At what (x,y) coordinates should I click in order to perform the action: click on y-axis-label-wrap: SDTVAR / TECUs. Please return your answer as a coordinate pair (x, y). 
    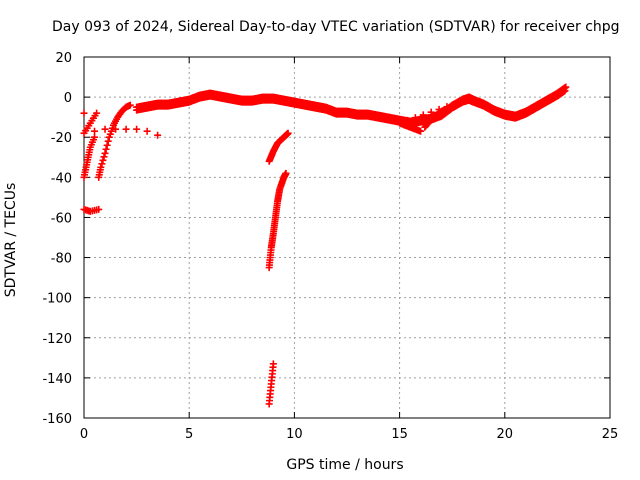
    Looking at the image, I should click on (13, 240).